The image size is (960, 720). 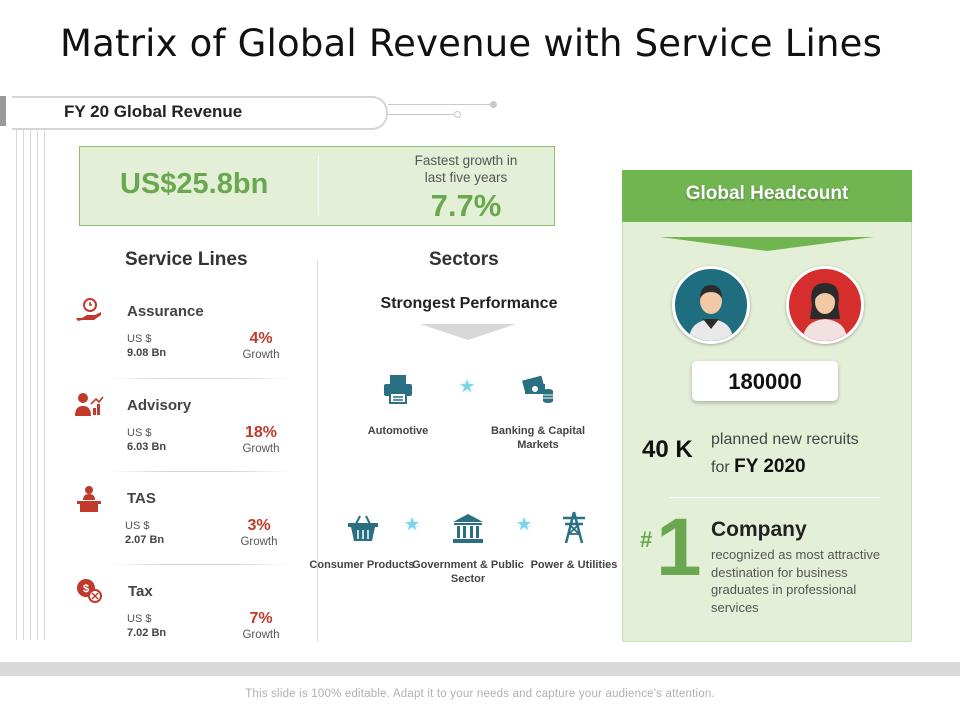 I want to click on rank-hash: #, so click(x=646, y=539).